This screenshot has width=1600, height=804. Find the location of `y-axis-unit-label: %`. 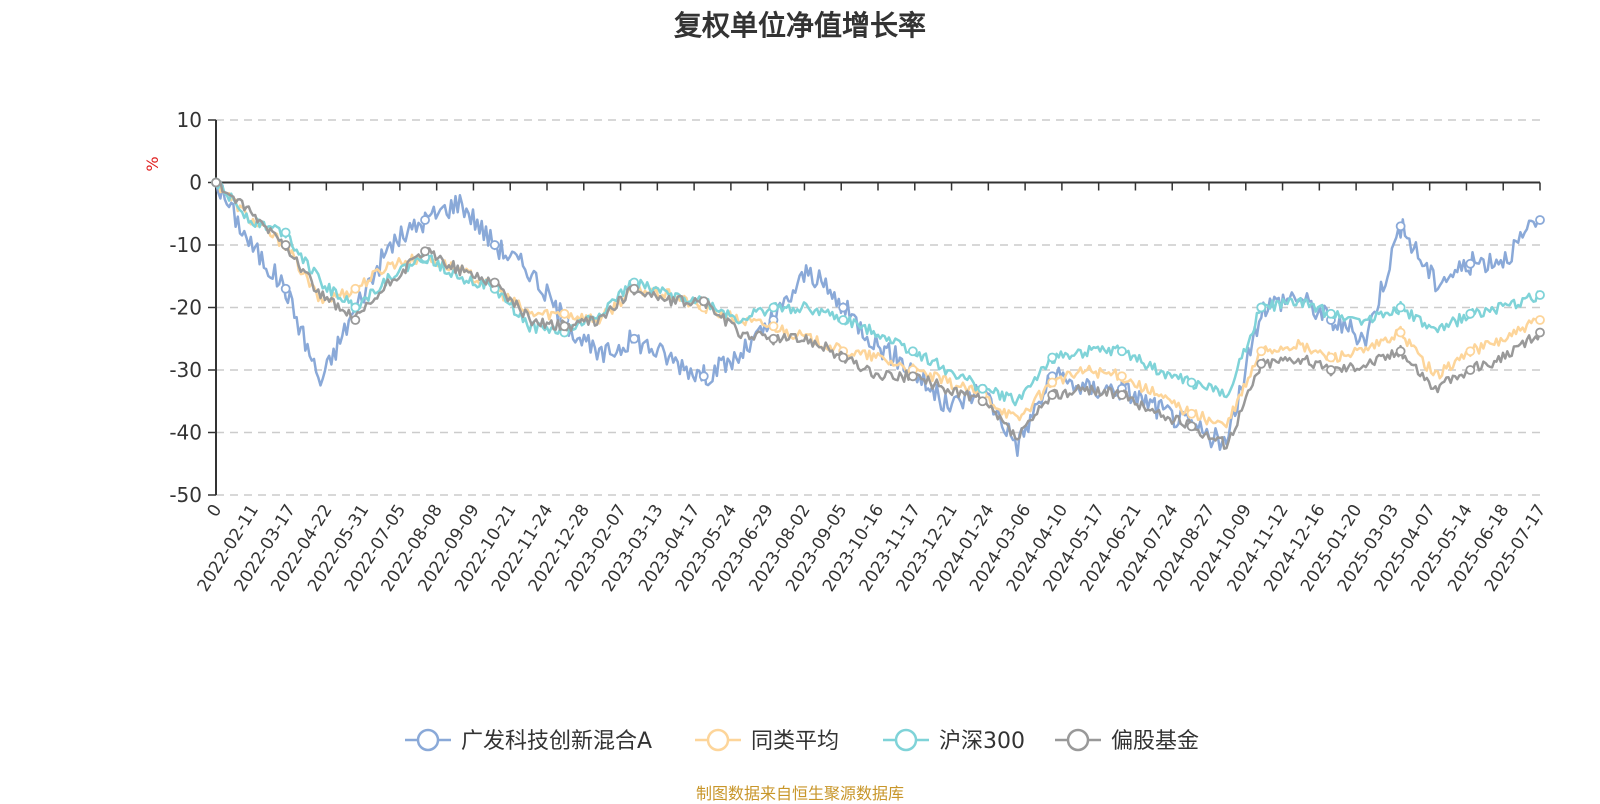

y-axis-unit-label: % is located at coordinates (152, 163).